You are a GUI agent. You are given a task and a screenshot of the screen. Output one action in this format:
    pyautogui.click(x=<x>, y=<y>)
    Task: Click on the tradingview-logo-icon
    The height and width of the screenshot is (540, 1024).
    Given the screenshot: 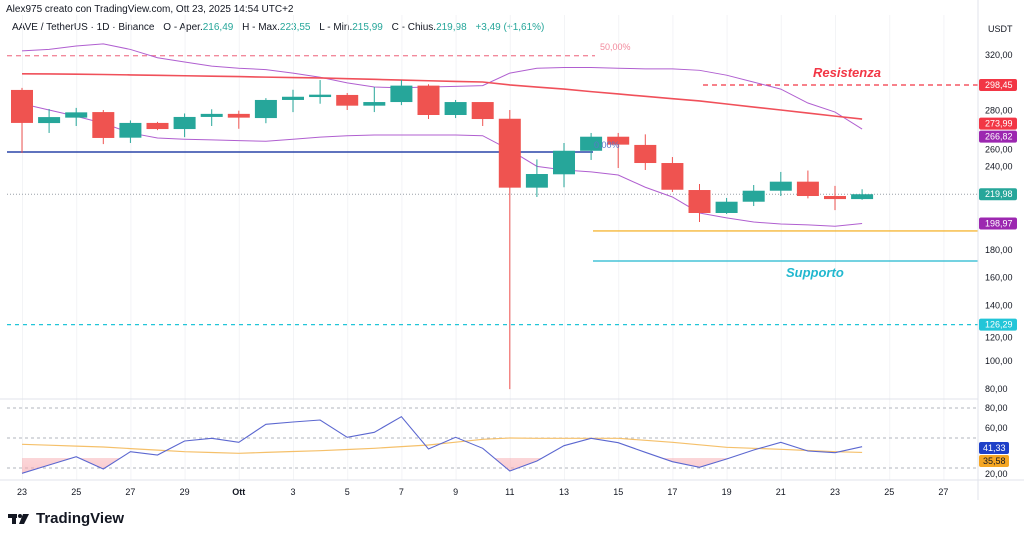 What is the action you would take?
    pyautogui.click(x=18, y=518)
    